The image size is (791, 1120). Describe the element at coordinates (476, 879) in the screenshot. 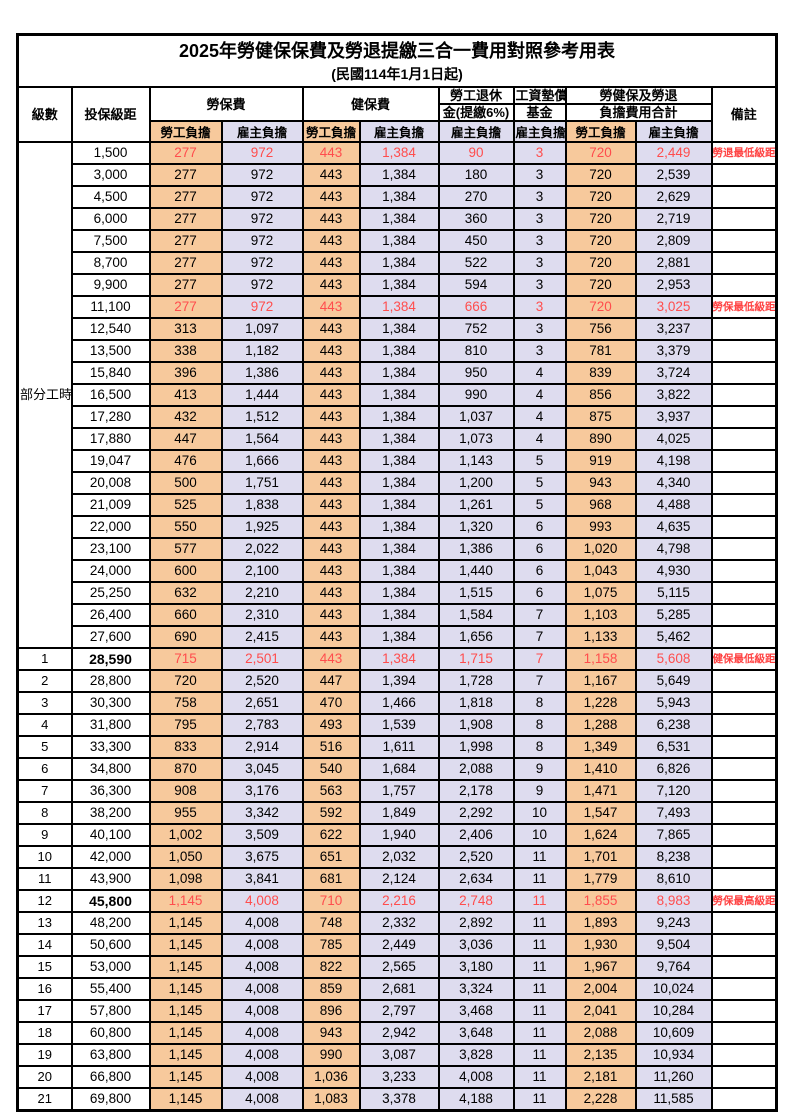

I see `pension-employer-cell: 2,634` at that location.